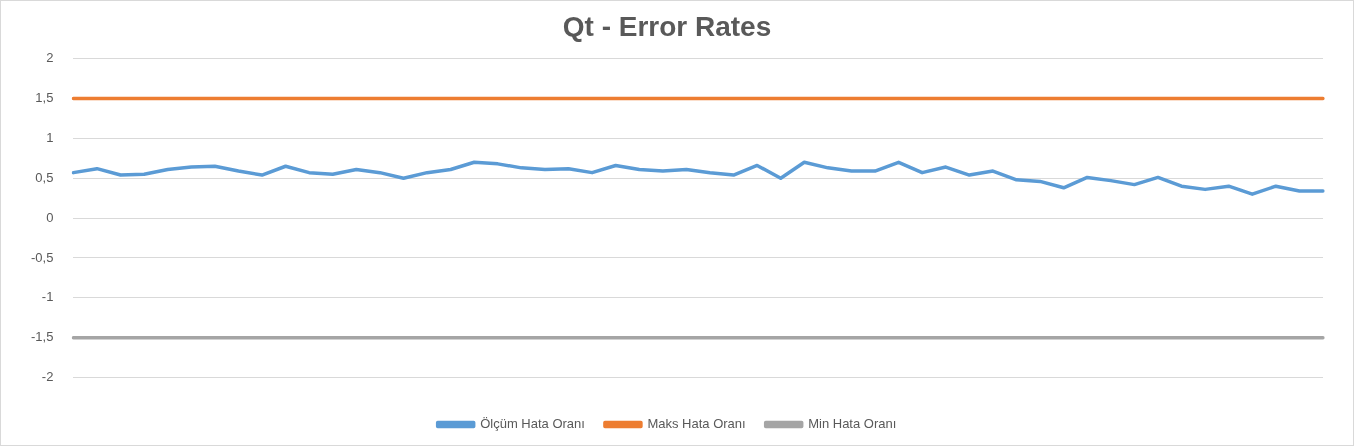  Describe the element at coordinates (852, 424) in the screenshot. I see `legend-label: Min Hata Oranı` at that location.